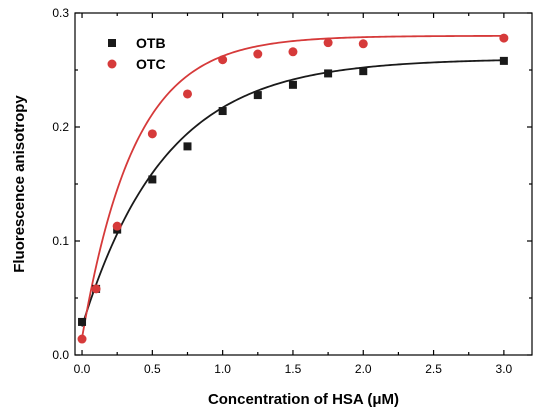 The image size is (550, 420). What do you see at coordinates (136, 53) in the screenshot?
I see `legend: OTB OTC` at bounding box center [136, 53].